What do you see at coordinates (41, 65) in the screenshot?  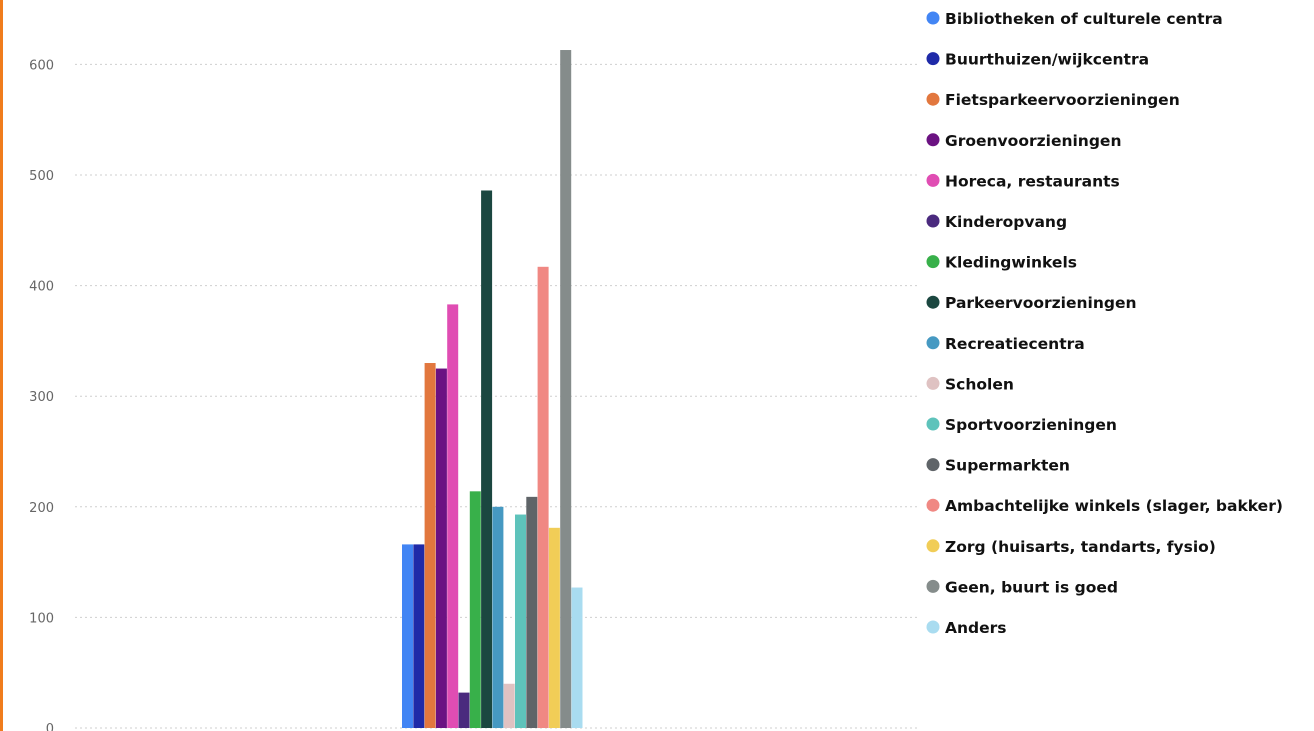 I see `y-tick-label: 600` at bounding box center [41, 65].